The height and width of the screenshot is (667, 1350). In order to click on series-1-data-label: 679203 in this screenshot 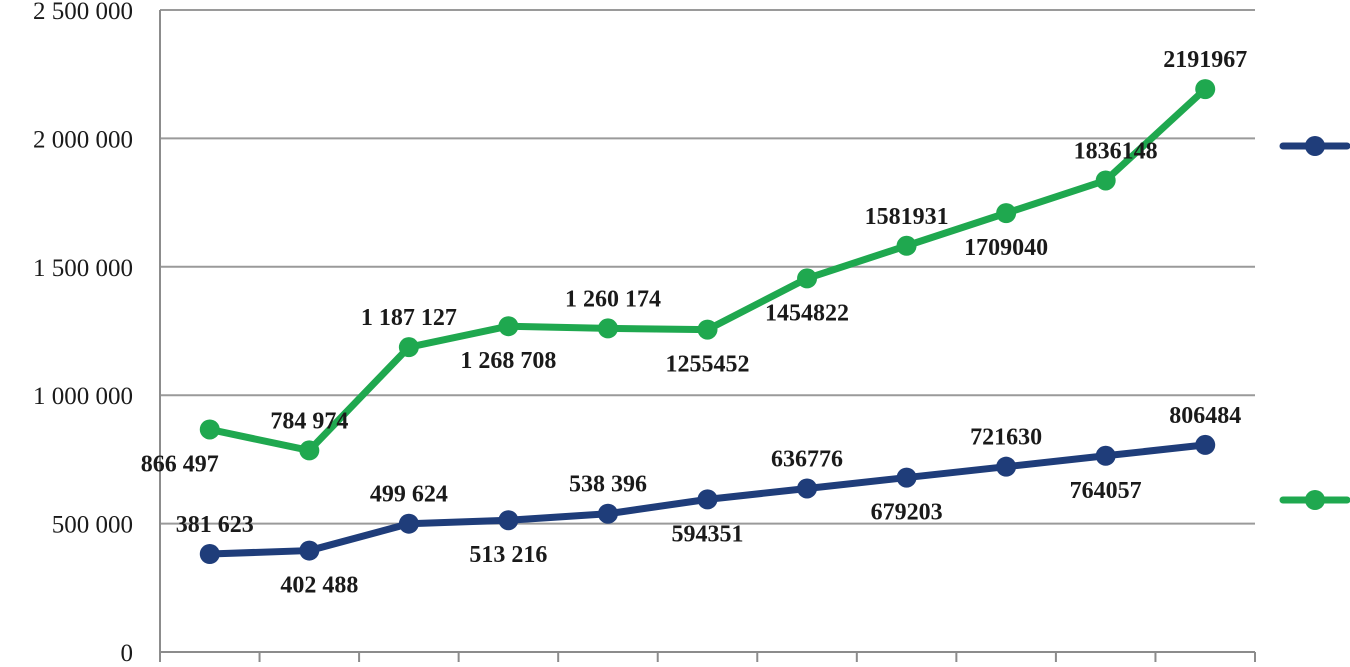, I will do `click(907, 513)`.